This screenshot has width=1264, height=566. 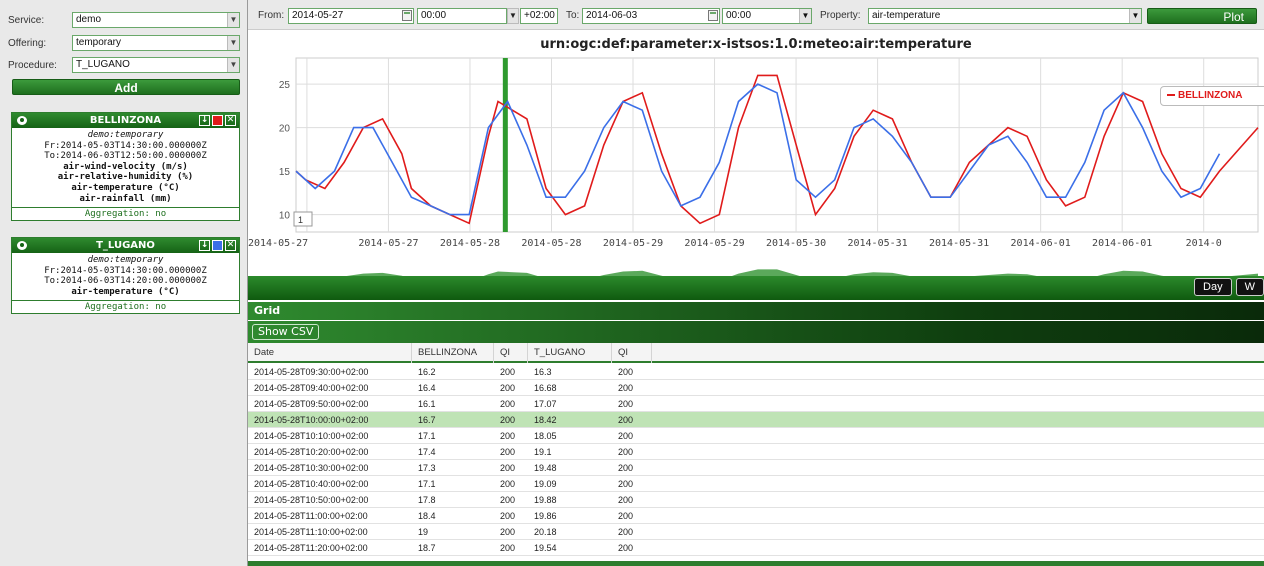 What do you see at coordinates (427, 388) in the screenshot?
I see `table-cell: 16.4` at bounding box center [427, 388].